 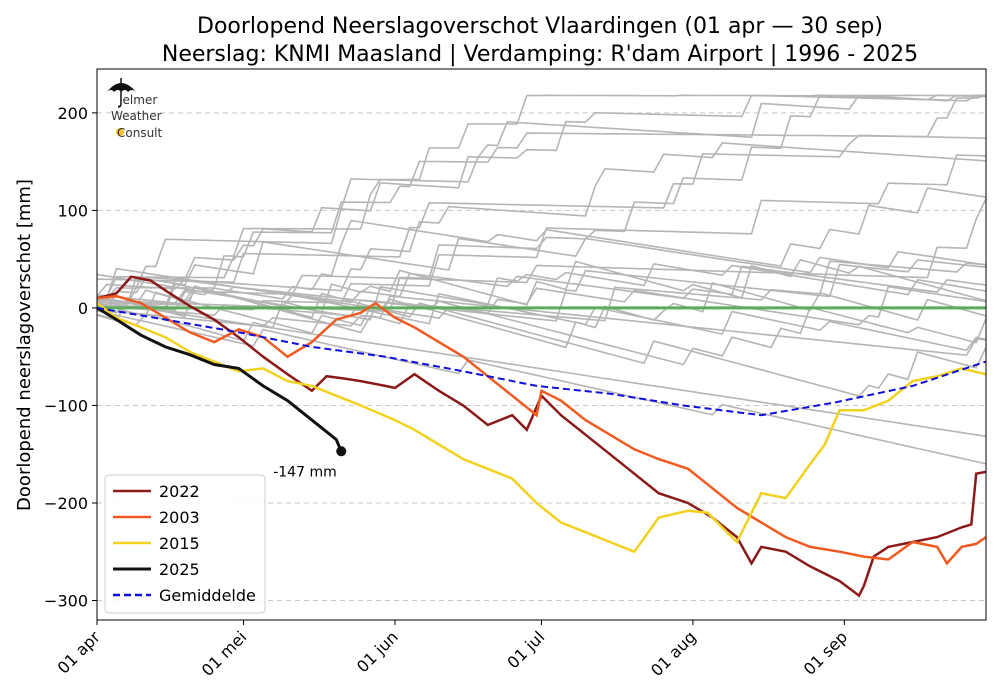 I want to click on annotations: -147 mm, so click(x=310, y=463).